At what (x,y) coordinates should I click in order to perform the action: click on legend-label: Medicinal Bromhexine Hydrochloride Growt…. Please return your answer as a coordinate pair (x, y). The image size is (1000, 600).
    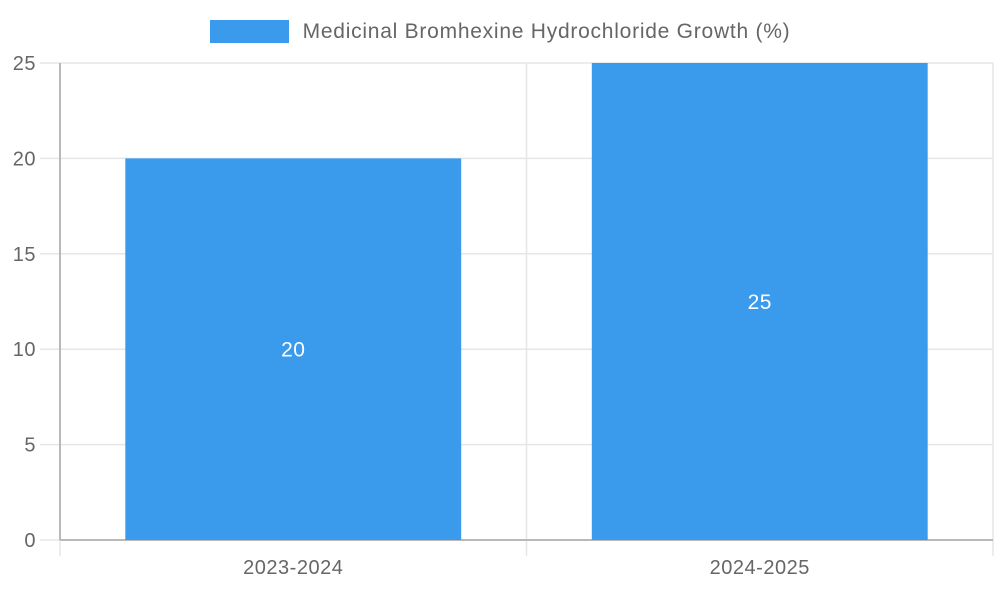
    Looking at the image, I should click on (546, 31).